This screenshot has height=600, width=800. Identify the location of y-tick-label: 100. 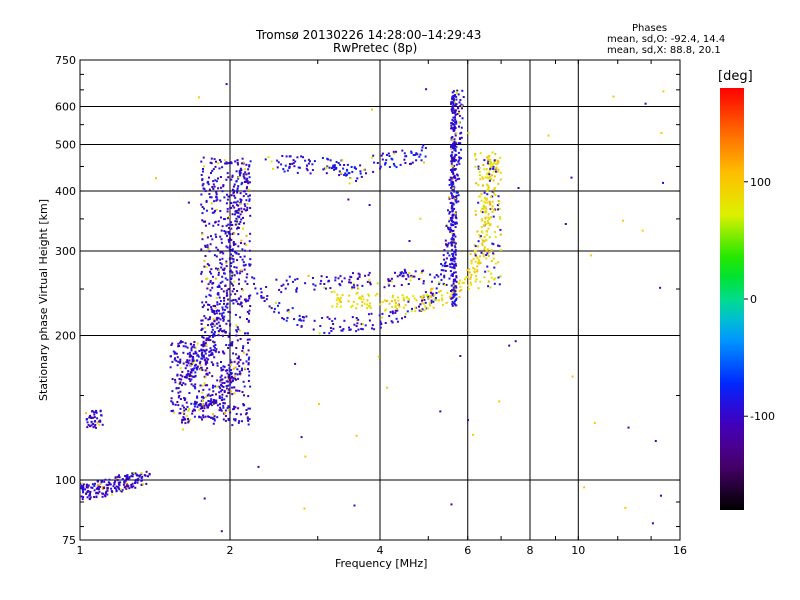
(65, 480).